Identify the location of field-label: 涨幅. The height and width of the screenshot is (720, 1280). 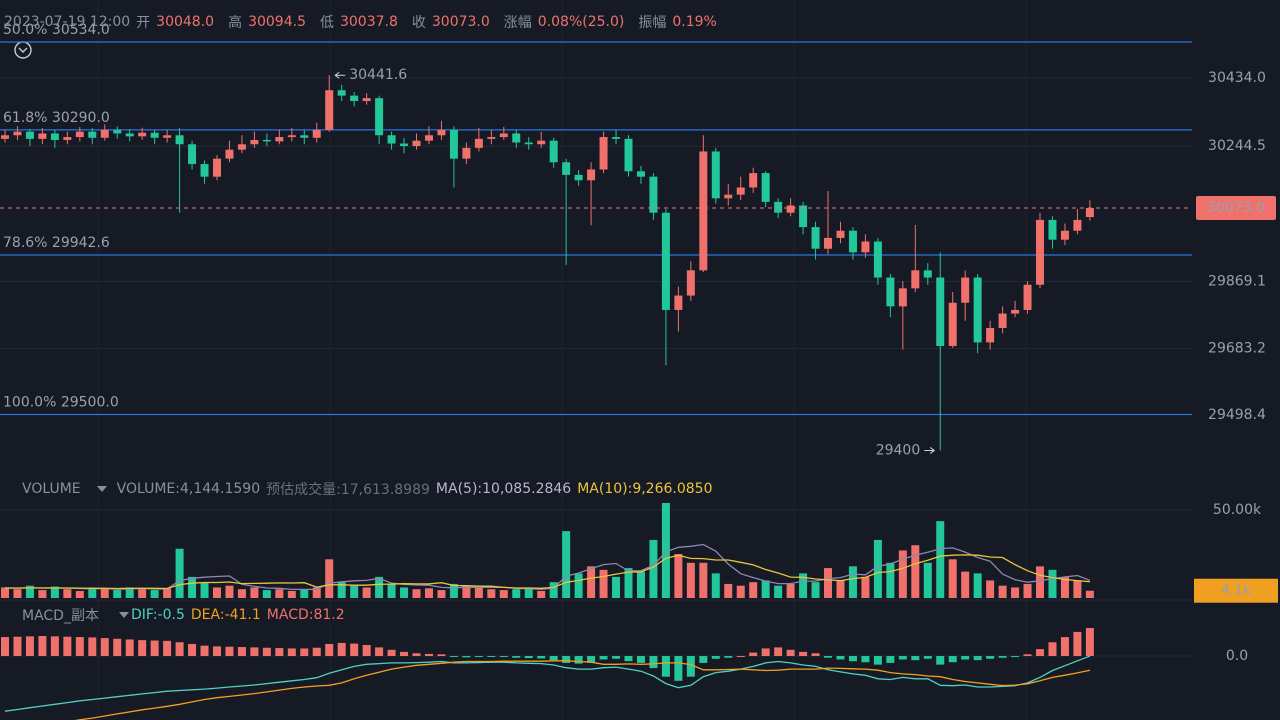
(517, 23).